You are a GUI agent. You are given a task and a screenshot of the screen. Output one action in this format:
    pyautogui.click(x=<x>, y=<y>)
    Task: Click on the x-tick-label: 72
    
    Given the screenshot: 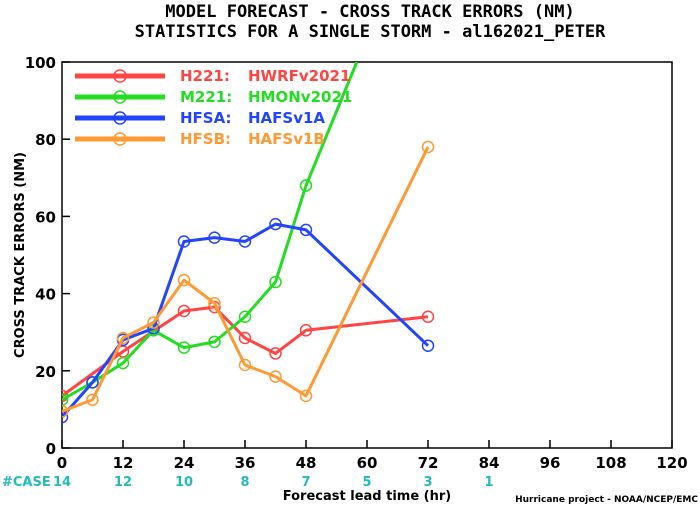 What is the action you would take?
    pyautogui.click(x=428, y=463)
    